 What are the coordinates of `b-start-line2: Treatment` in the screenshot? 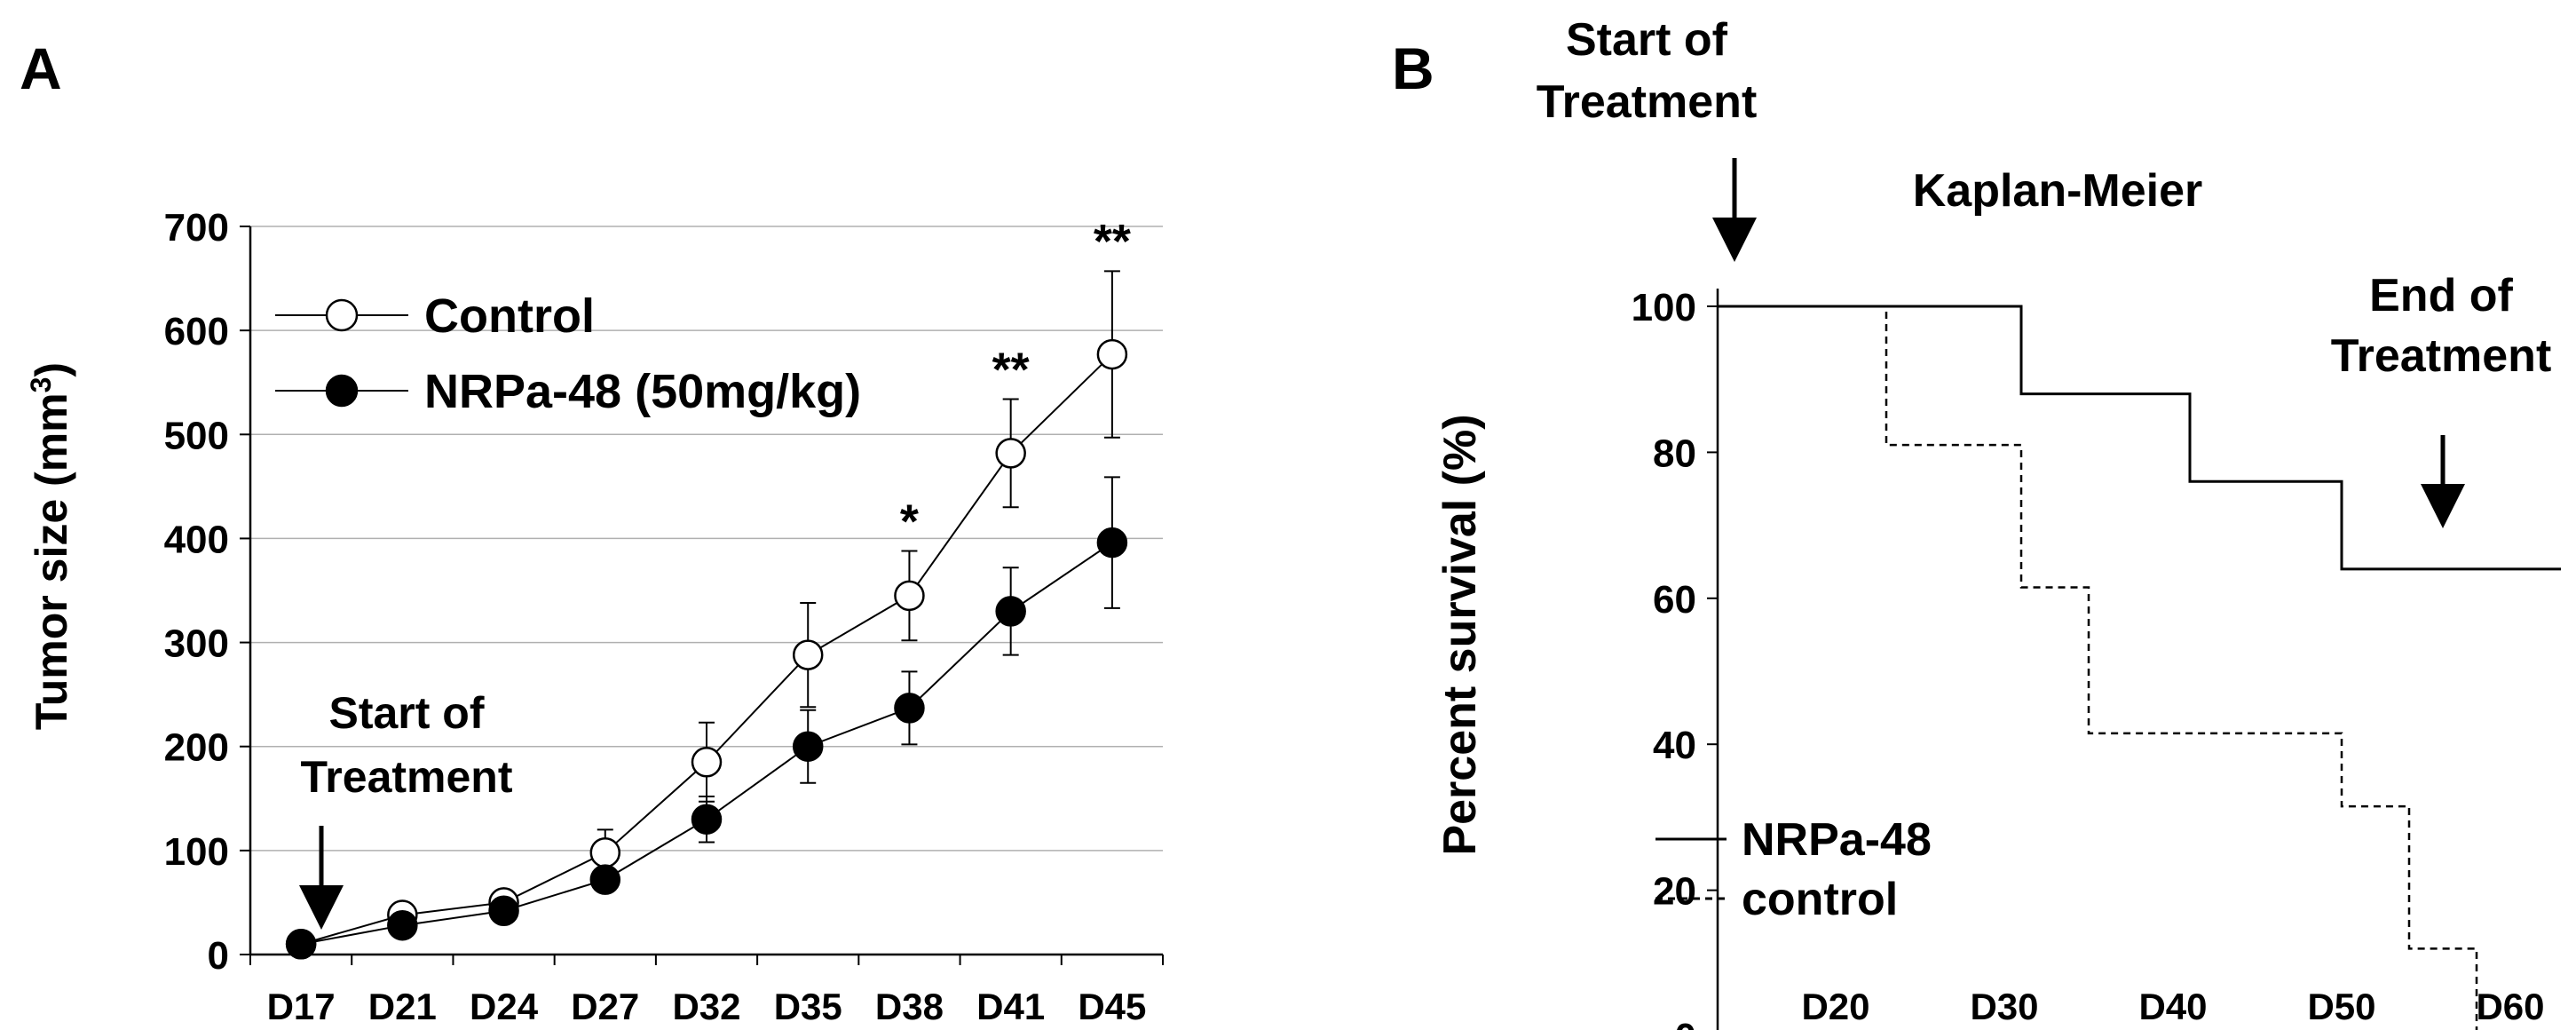 It's located at (1647, 102).